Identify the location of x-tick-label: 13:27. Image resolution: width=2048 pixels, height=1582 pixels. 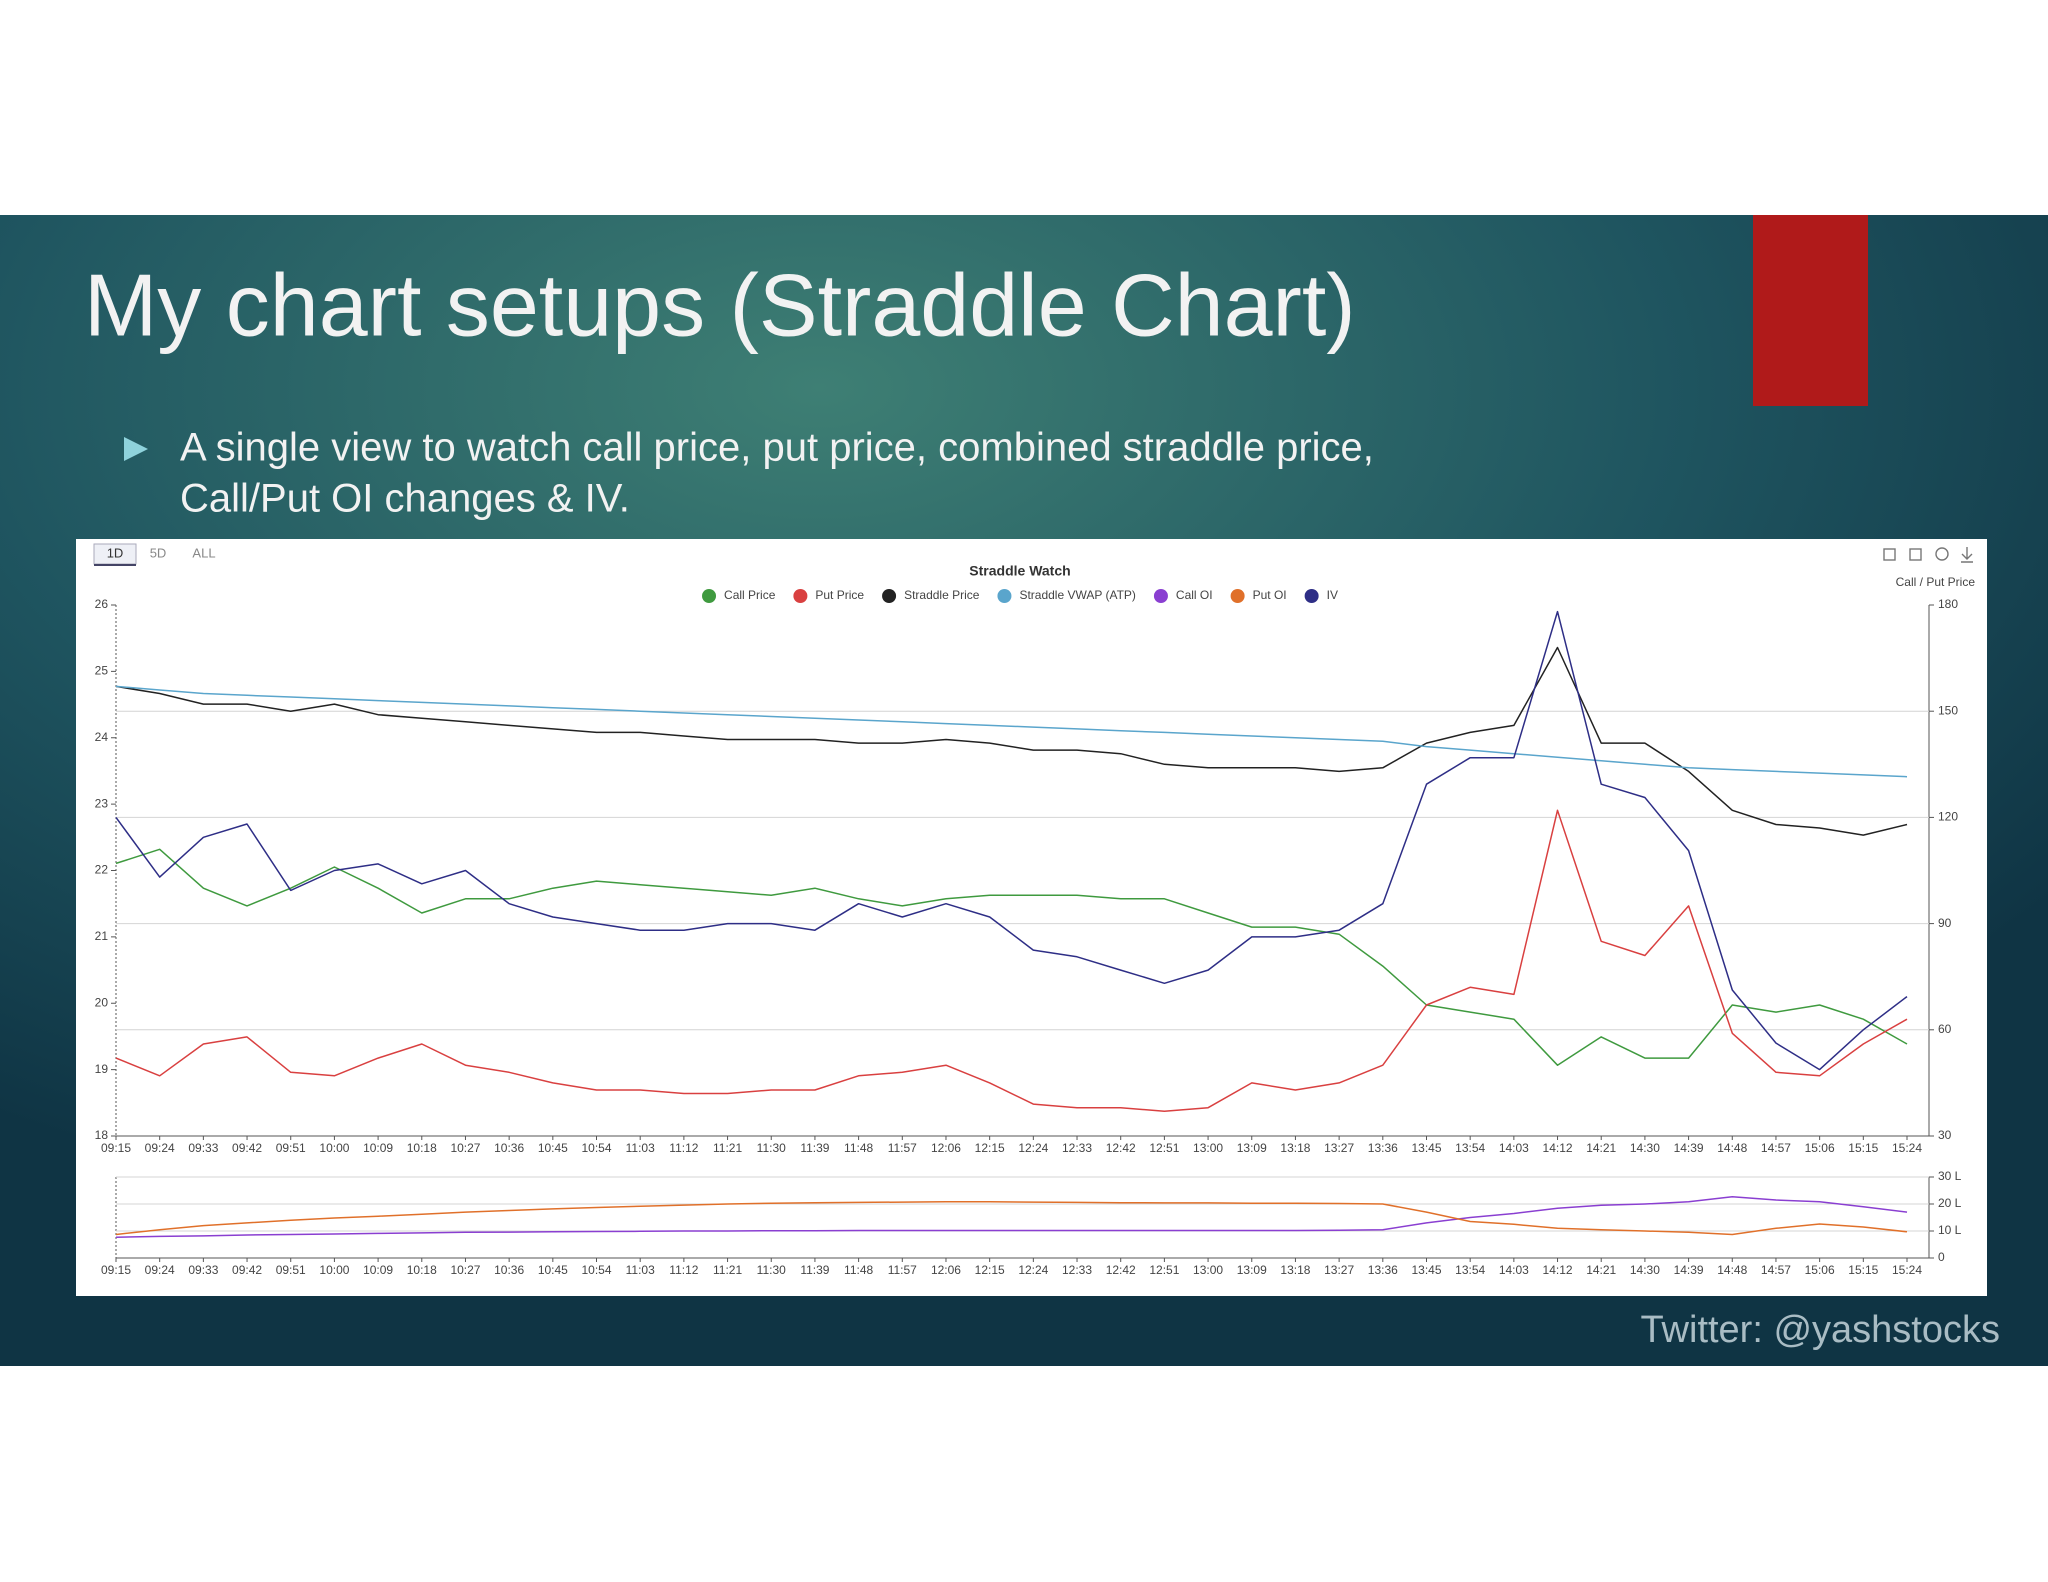
(1339, 1148).